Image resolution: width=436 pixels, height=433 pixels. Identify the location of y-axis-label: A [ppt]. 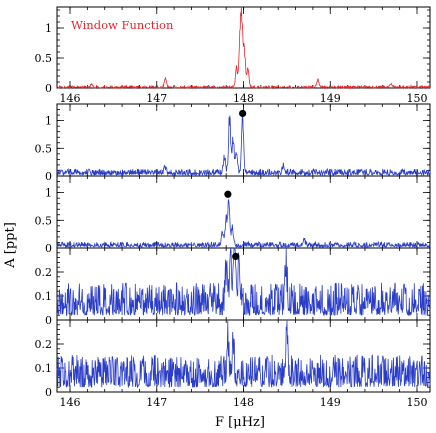
(10, 245).